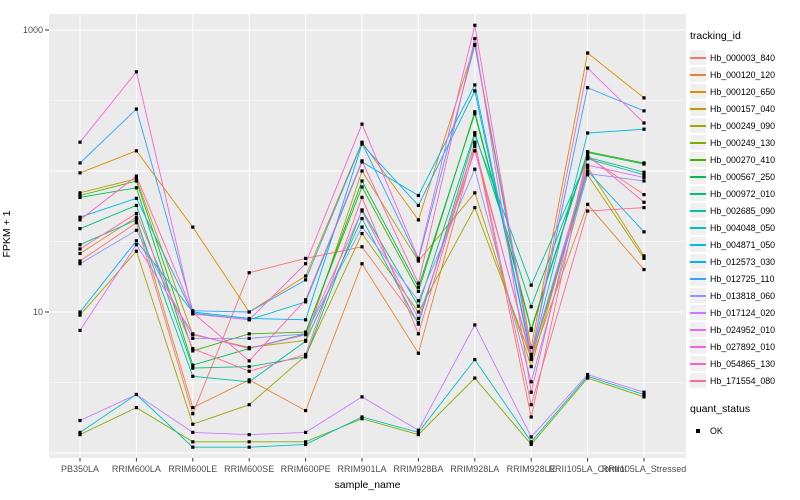  What do you see at coordinates (743, 363) in the screenshot?
I see `legend-item-label: Hb_054865_130` at bounding box center [743, 363].